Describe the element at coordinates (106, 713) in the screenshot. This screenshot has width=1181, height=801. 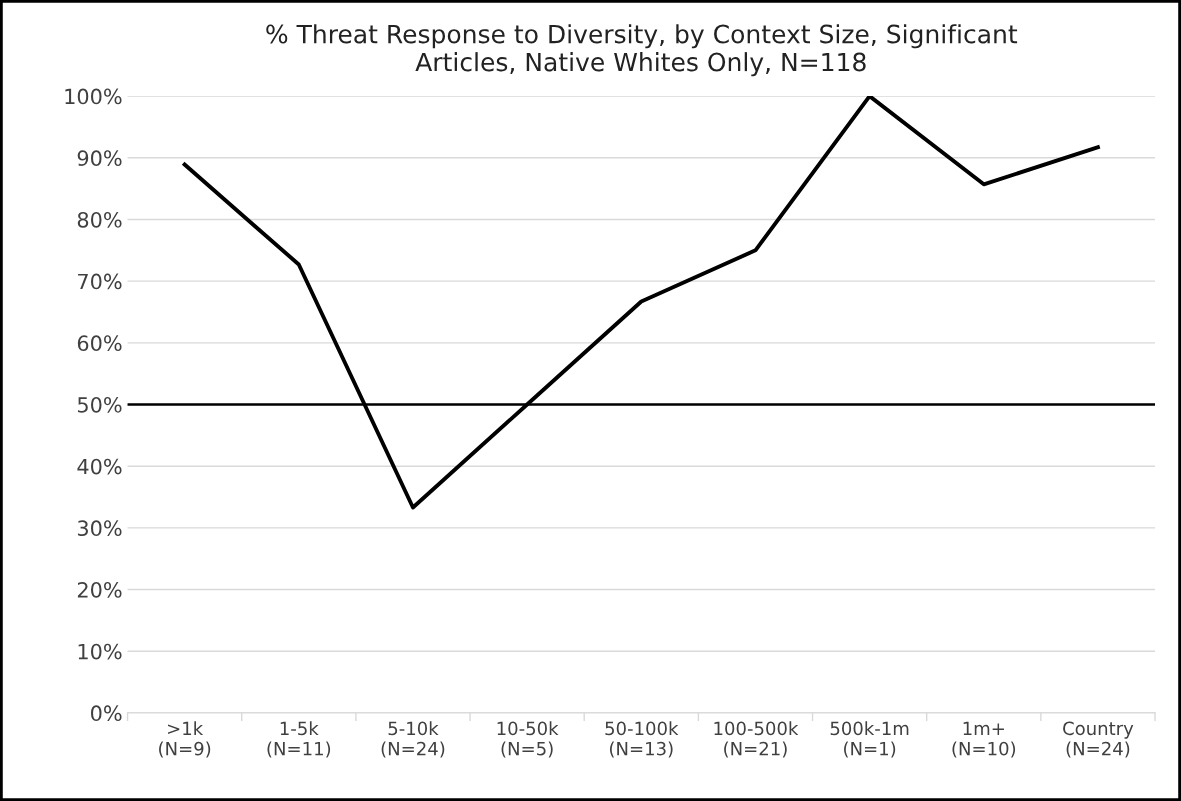
I see `y-tick-label: 0%` at that location.